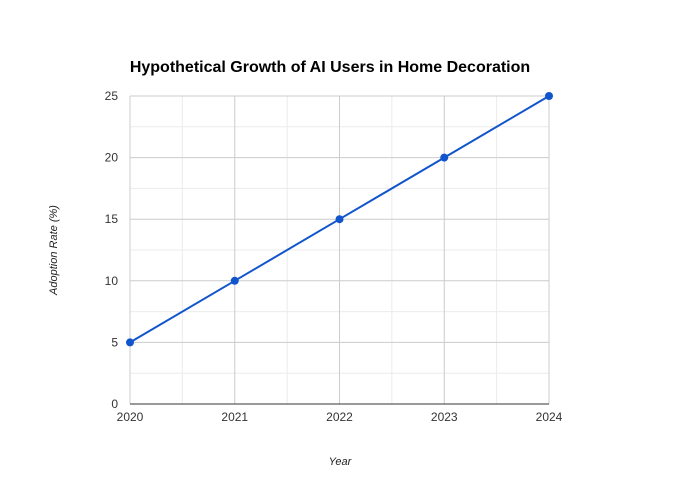 This screenshot has width=680, height=500. Describe the element at coordinates (341, 462) in the screenshot. I see `x-axis-title: Year` at that location.